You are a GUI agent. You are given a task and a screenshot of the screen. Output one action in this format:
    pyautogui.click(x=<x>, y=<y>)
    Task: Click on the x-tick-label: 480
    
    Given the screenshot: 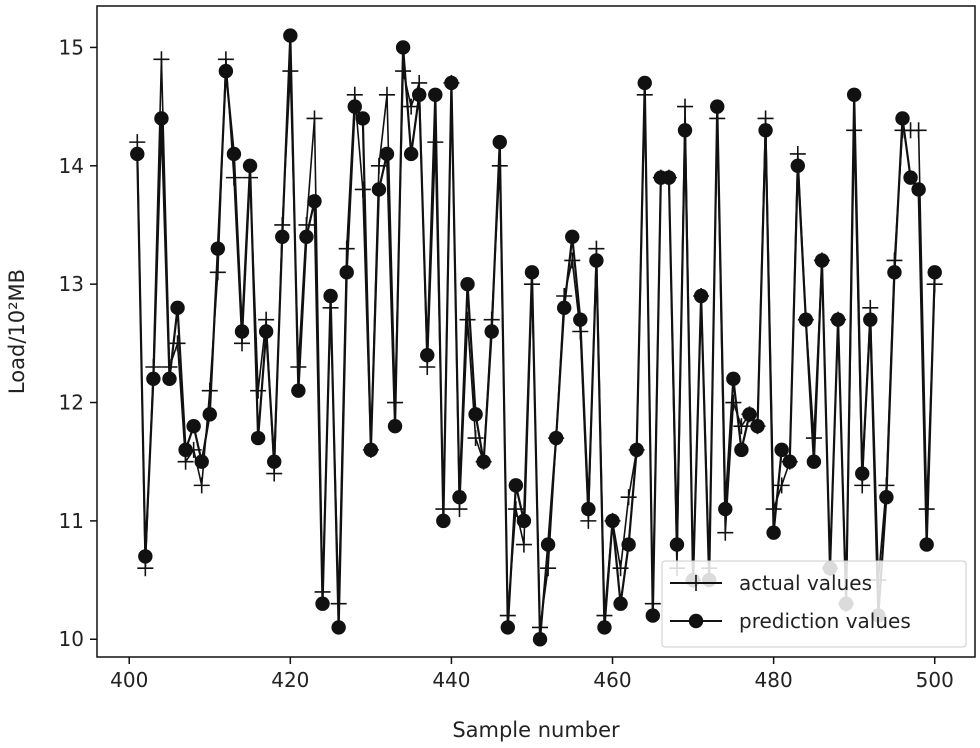 What is the action you would take?
    pyautogui.click(x=774, y=680)
    